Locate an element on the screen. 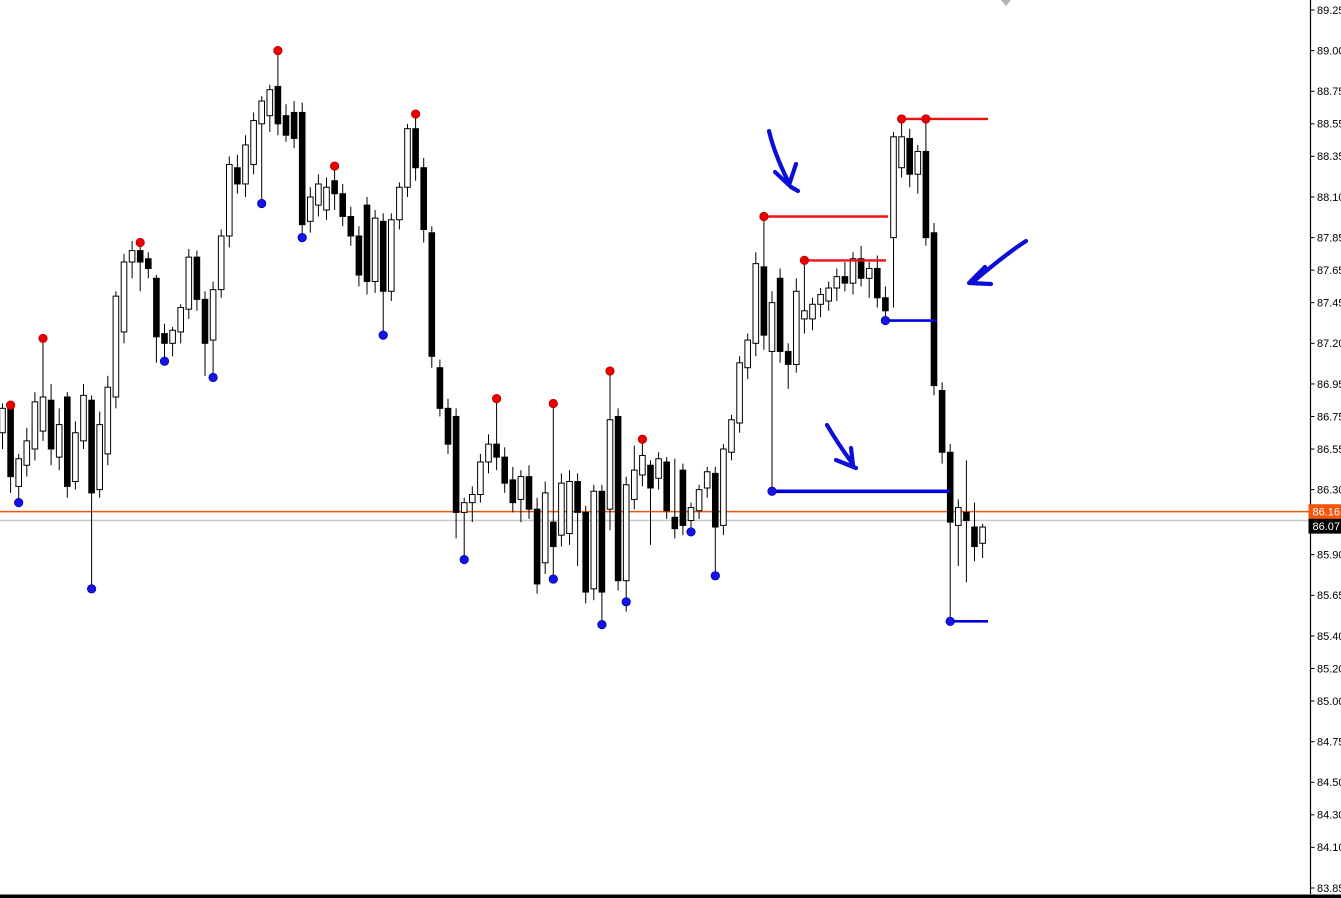  axis-price-label: 89.00 is located at coordinates (1329, 51).